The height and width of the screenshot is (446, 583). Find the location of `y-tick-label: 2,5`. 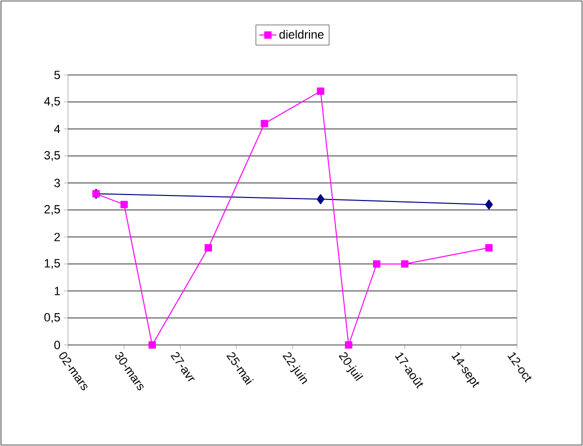

y-tick-label: 2,5 is located at coordinates (52, 210).